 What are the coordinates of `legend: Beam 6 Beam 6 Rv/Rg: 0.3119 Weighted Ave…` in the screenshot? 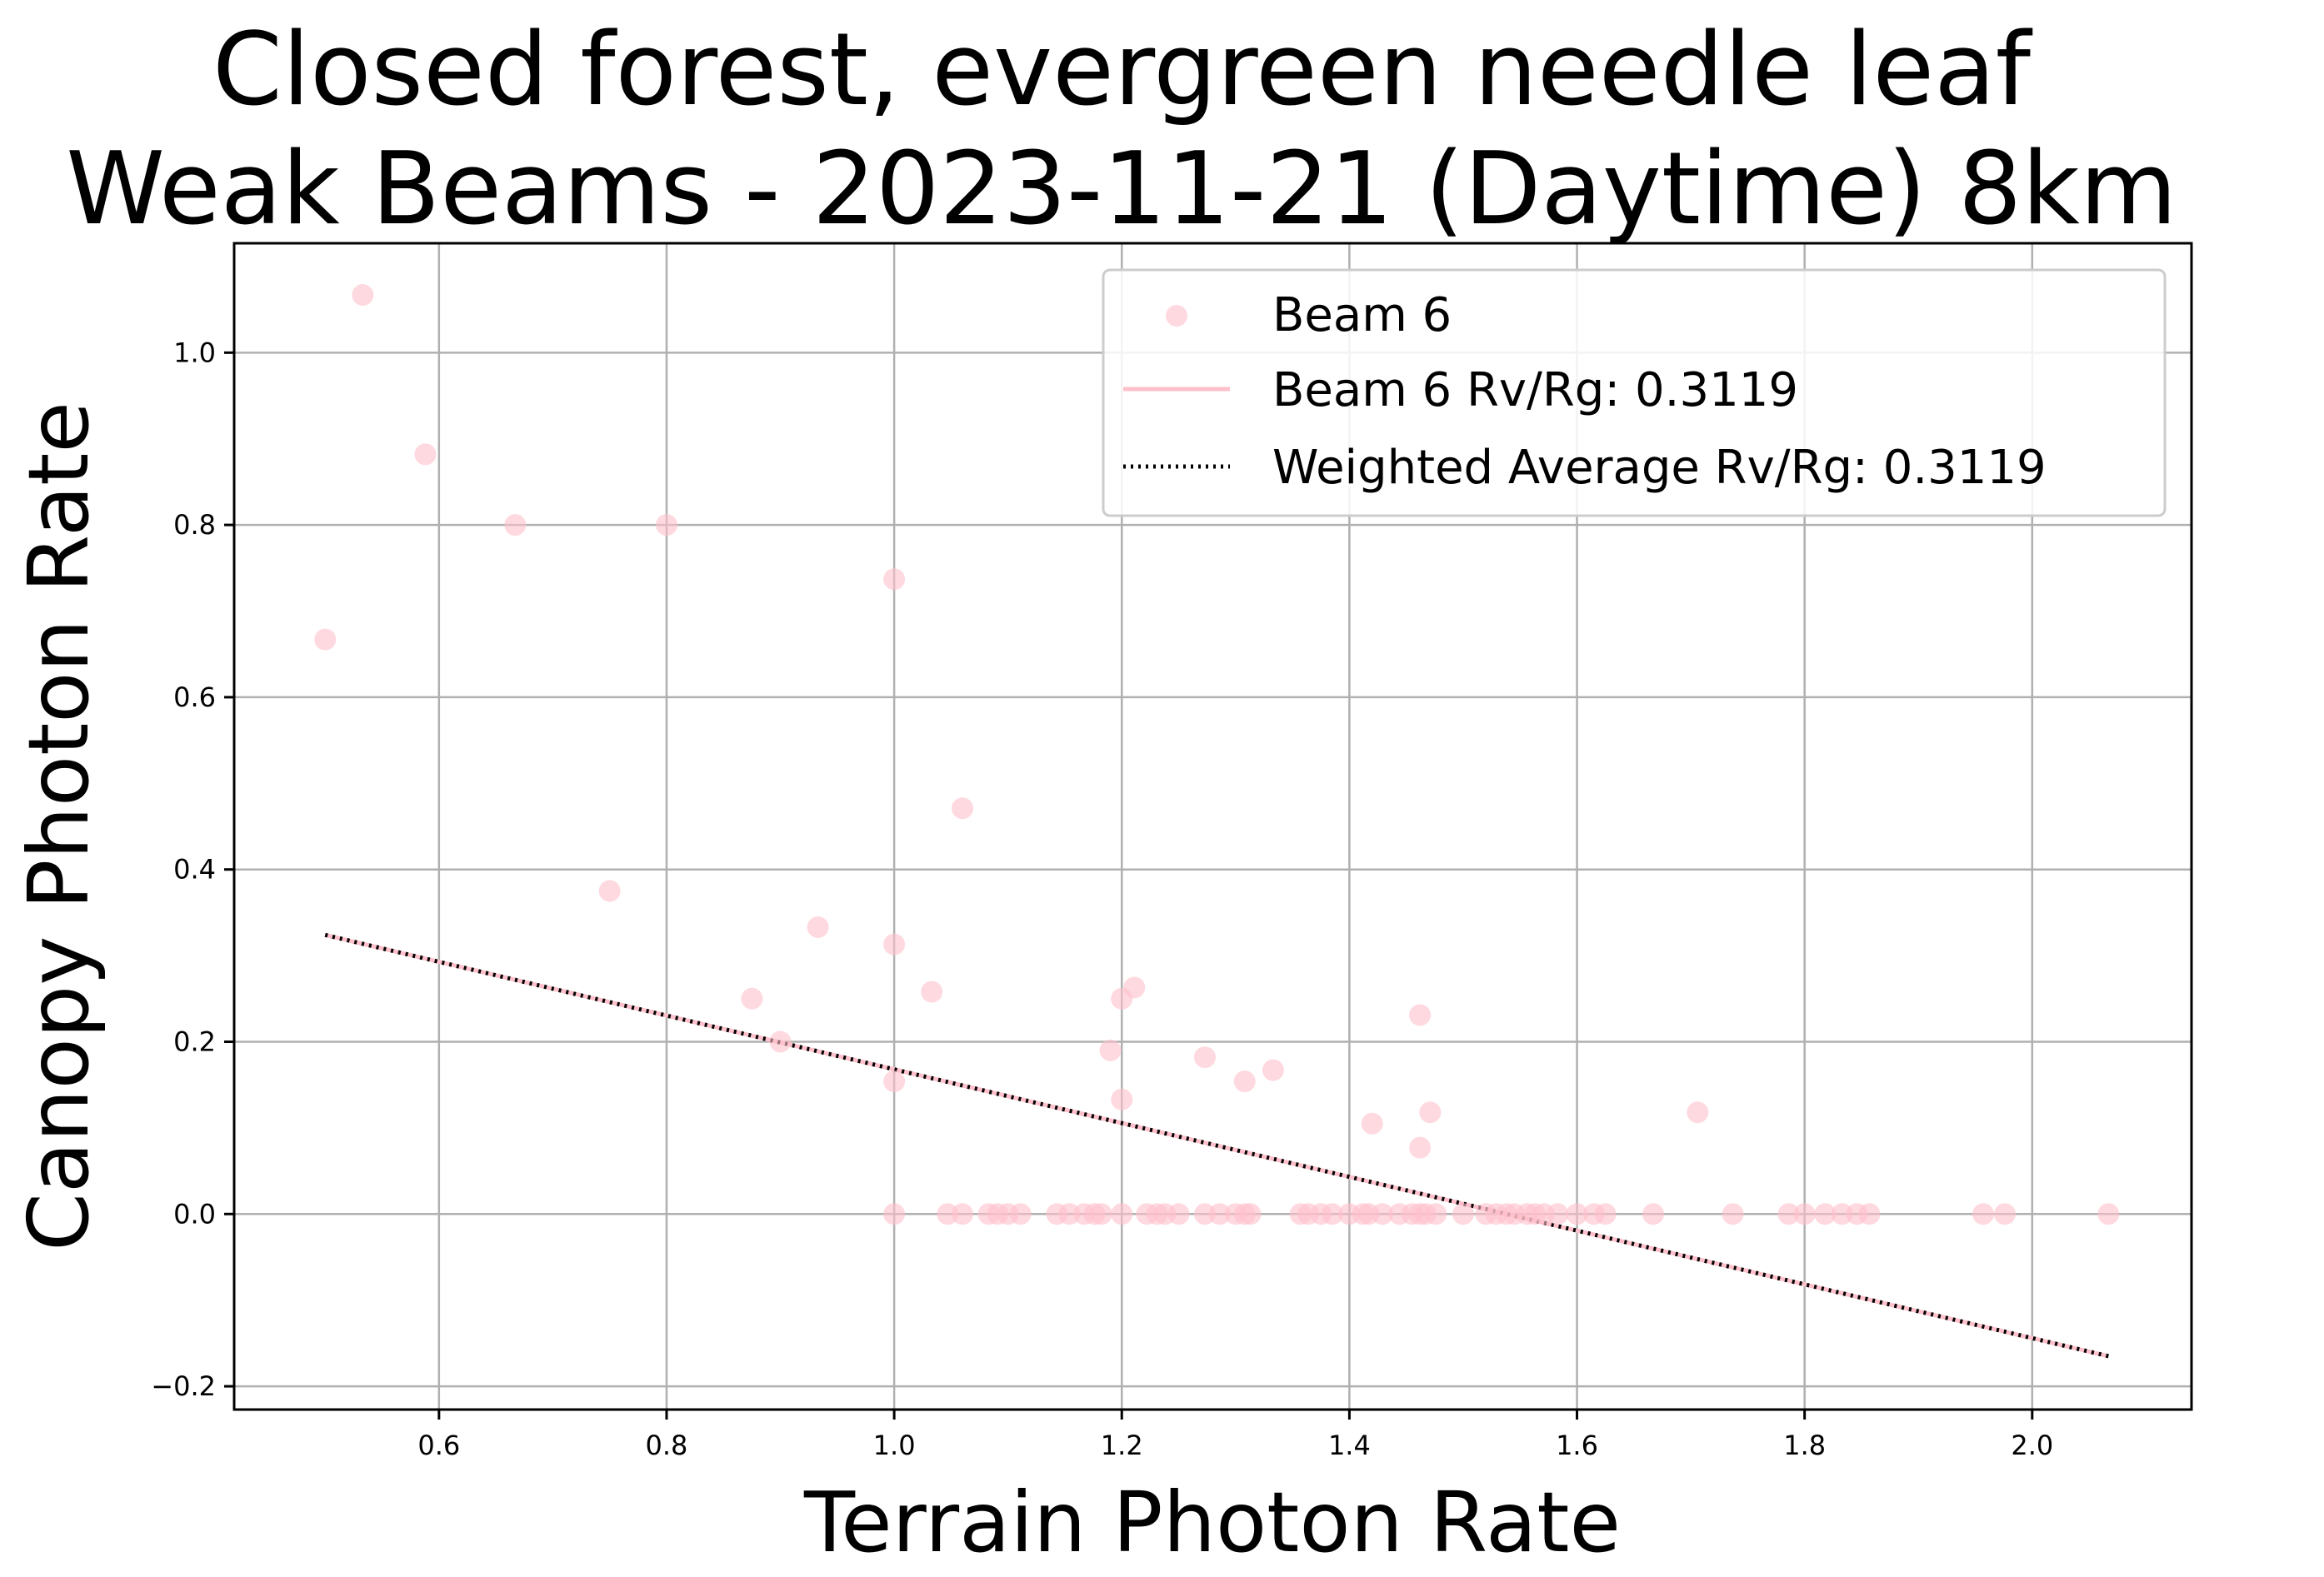 It's located at (1634, 393).